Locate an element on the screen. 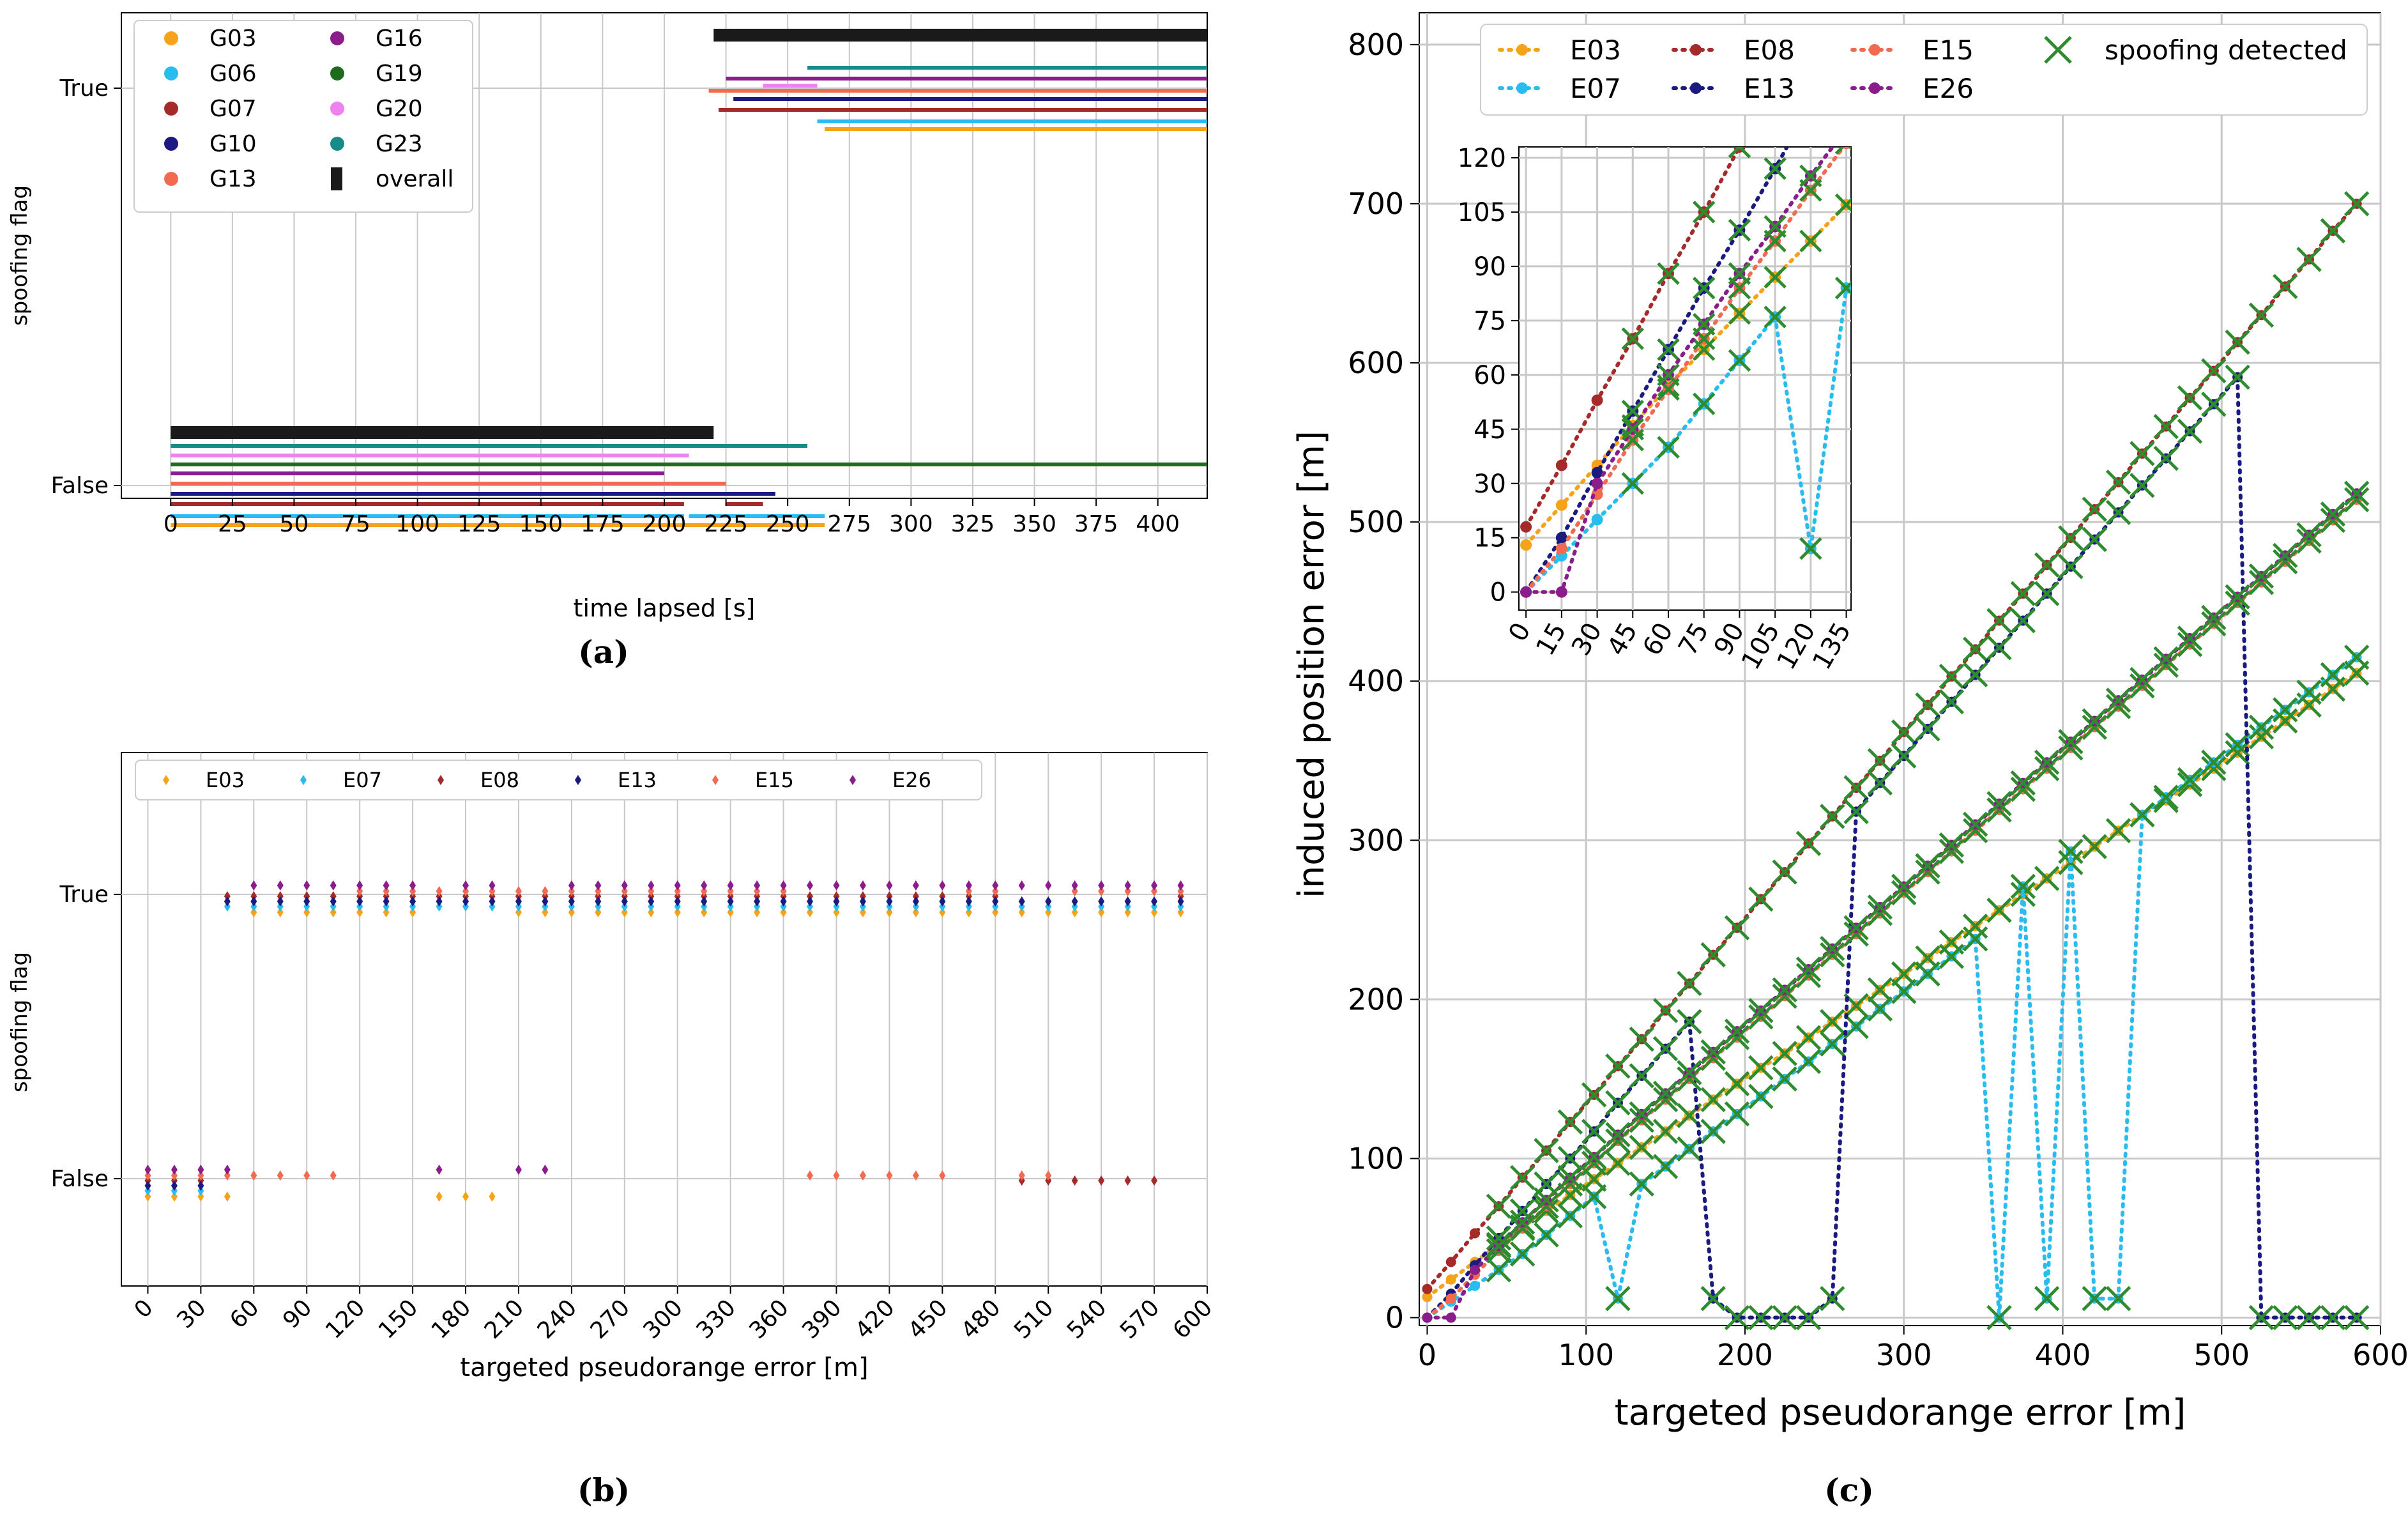  legend-label-G16: G16 is located at coordinates (399, 39).